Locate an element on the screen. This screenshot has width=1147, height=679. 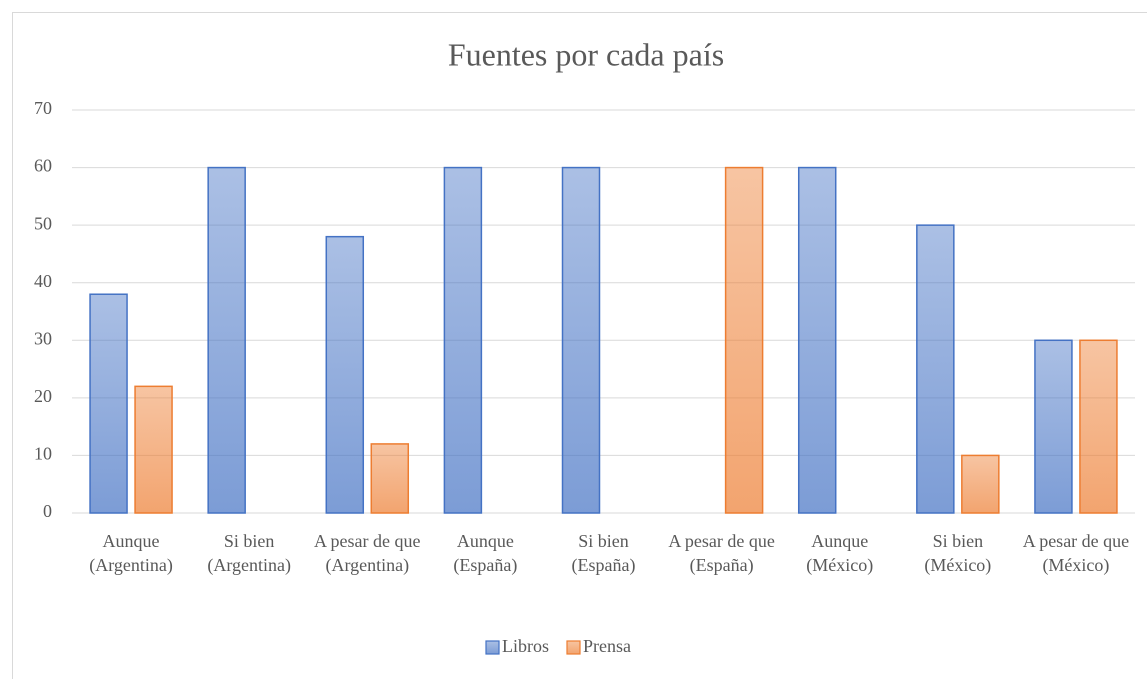
chart-title: Fuentes por cada país is located at coordinates (586, 54).